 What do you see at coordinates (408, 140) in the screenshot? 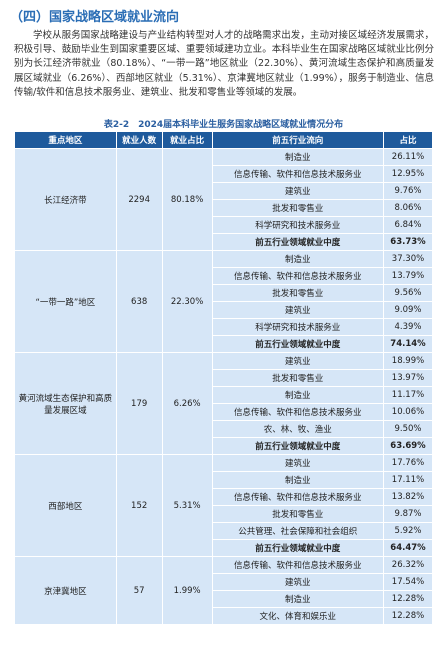
I see `header-cell: 占比` at bounding box center [408, 140].